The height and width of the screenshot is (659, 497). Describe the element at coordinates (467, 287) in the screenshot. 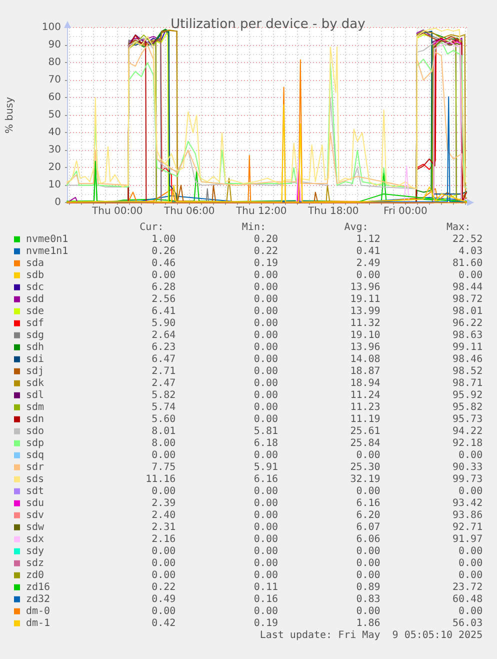

I see `text: 98.44` at that location.